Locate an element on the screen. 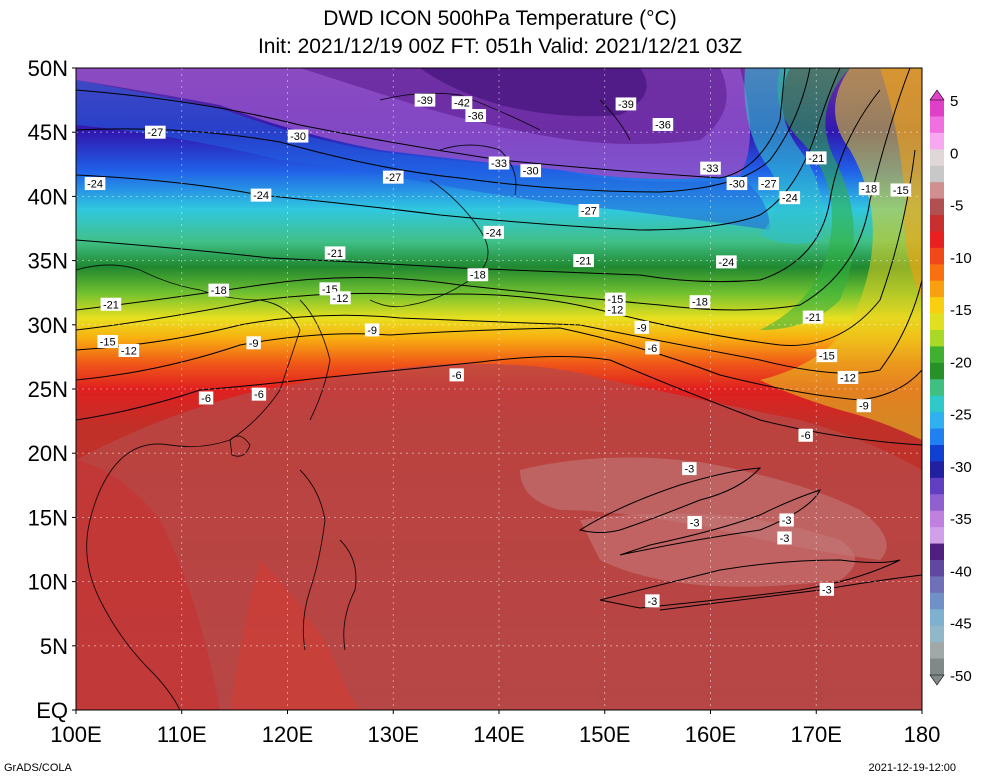 The width and height of the screenshot is (1000, 779). contour-label: -12 is located at coordinates (615, 309).